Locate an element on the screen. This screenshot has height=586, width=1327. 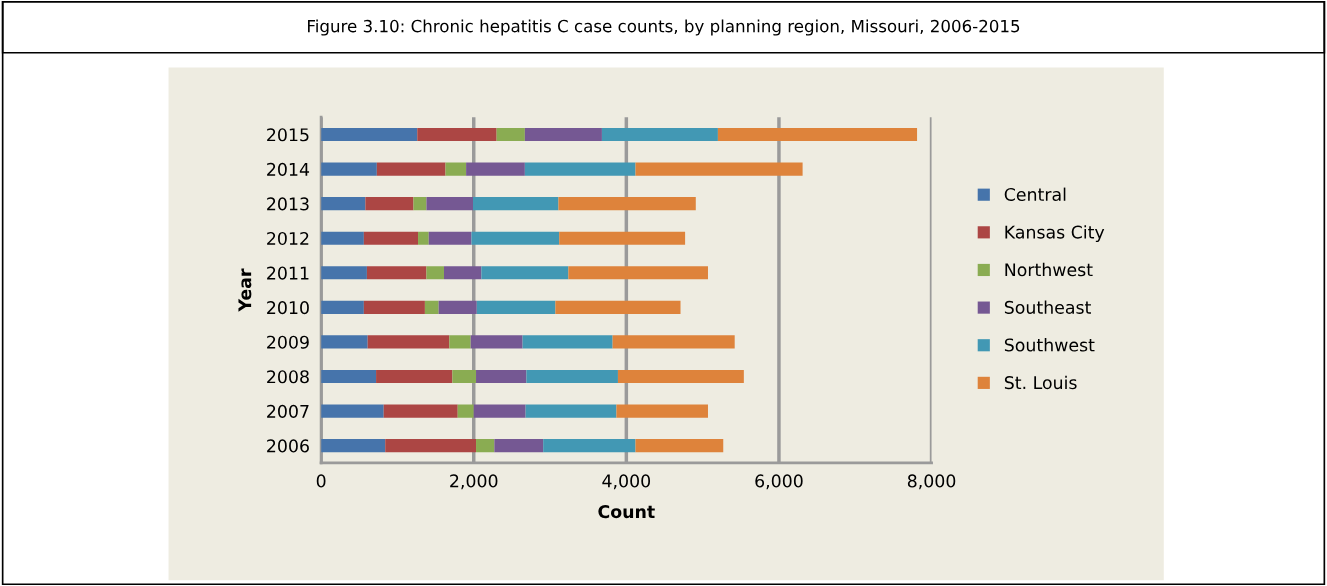
legend-label: Central is located at coordinates (1035, 194).